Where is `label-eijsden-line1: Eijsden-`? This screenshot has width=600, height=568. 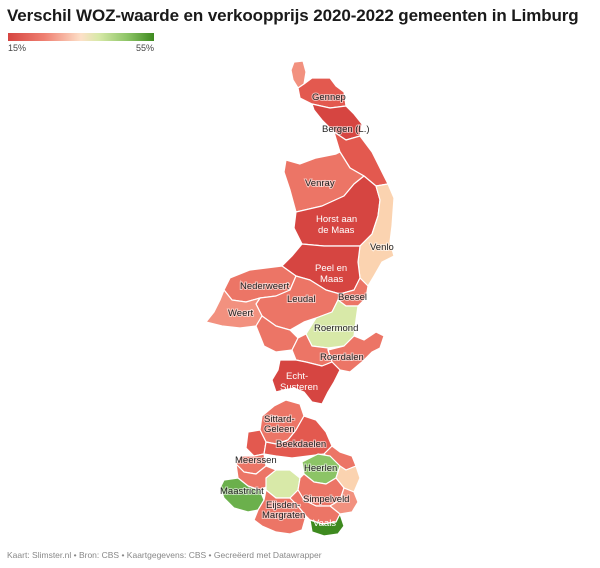 label-eijsden-line1: Eijsden- is located at coordinates (283, 505).